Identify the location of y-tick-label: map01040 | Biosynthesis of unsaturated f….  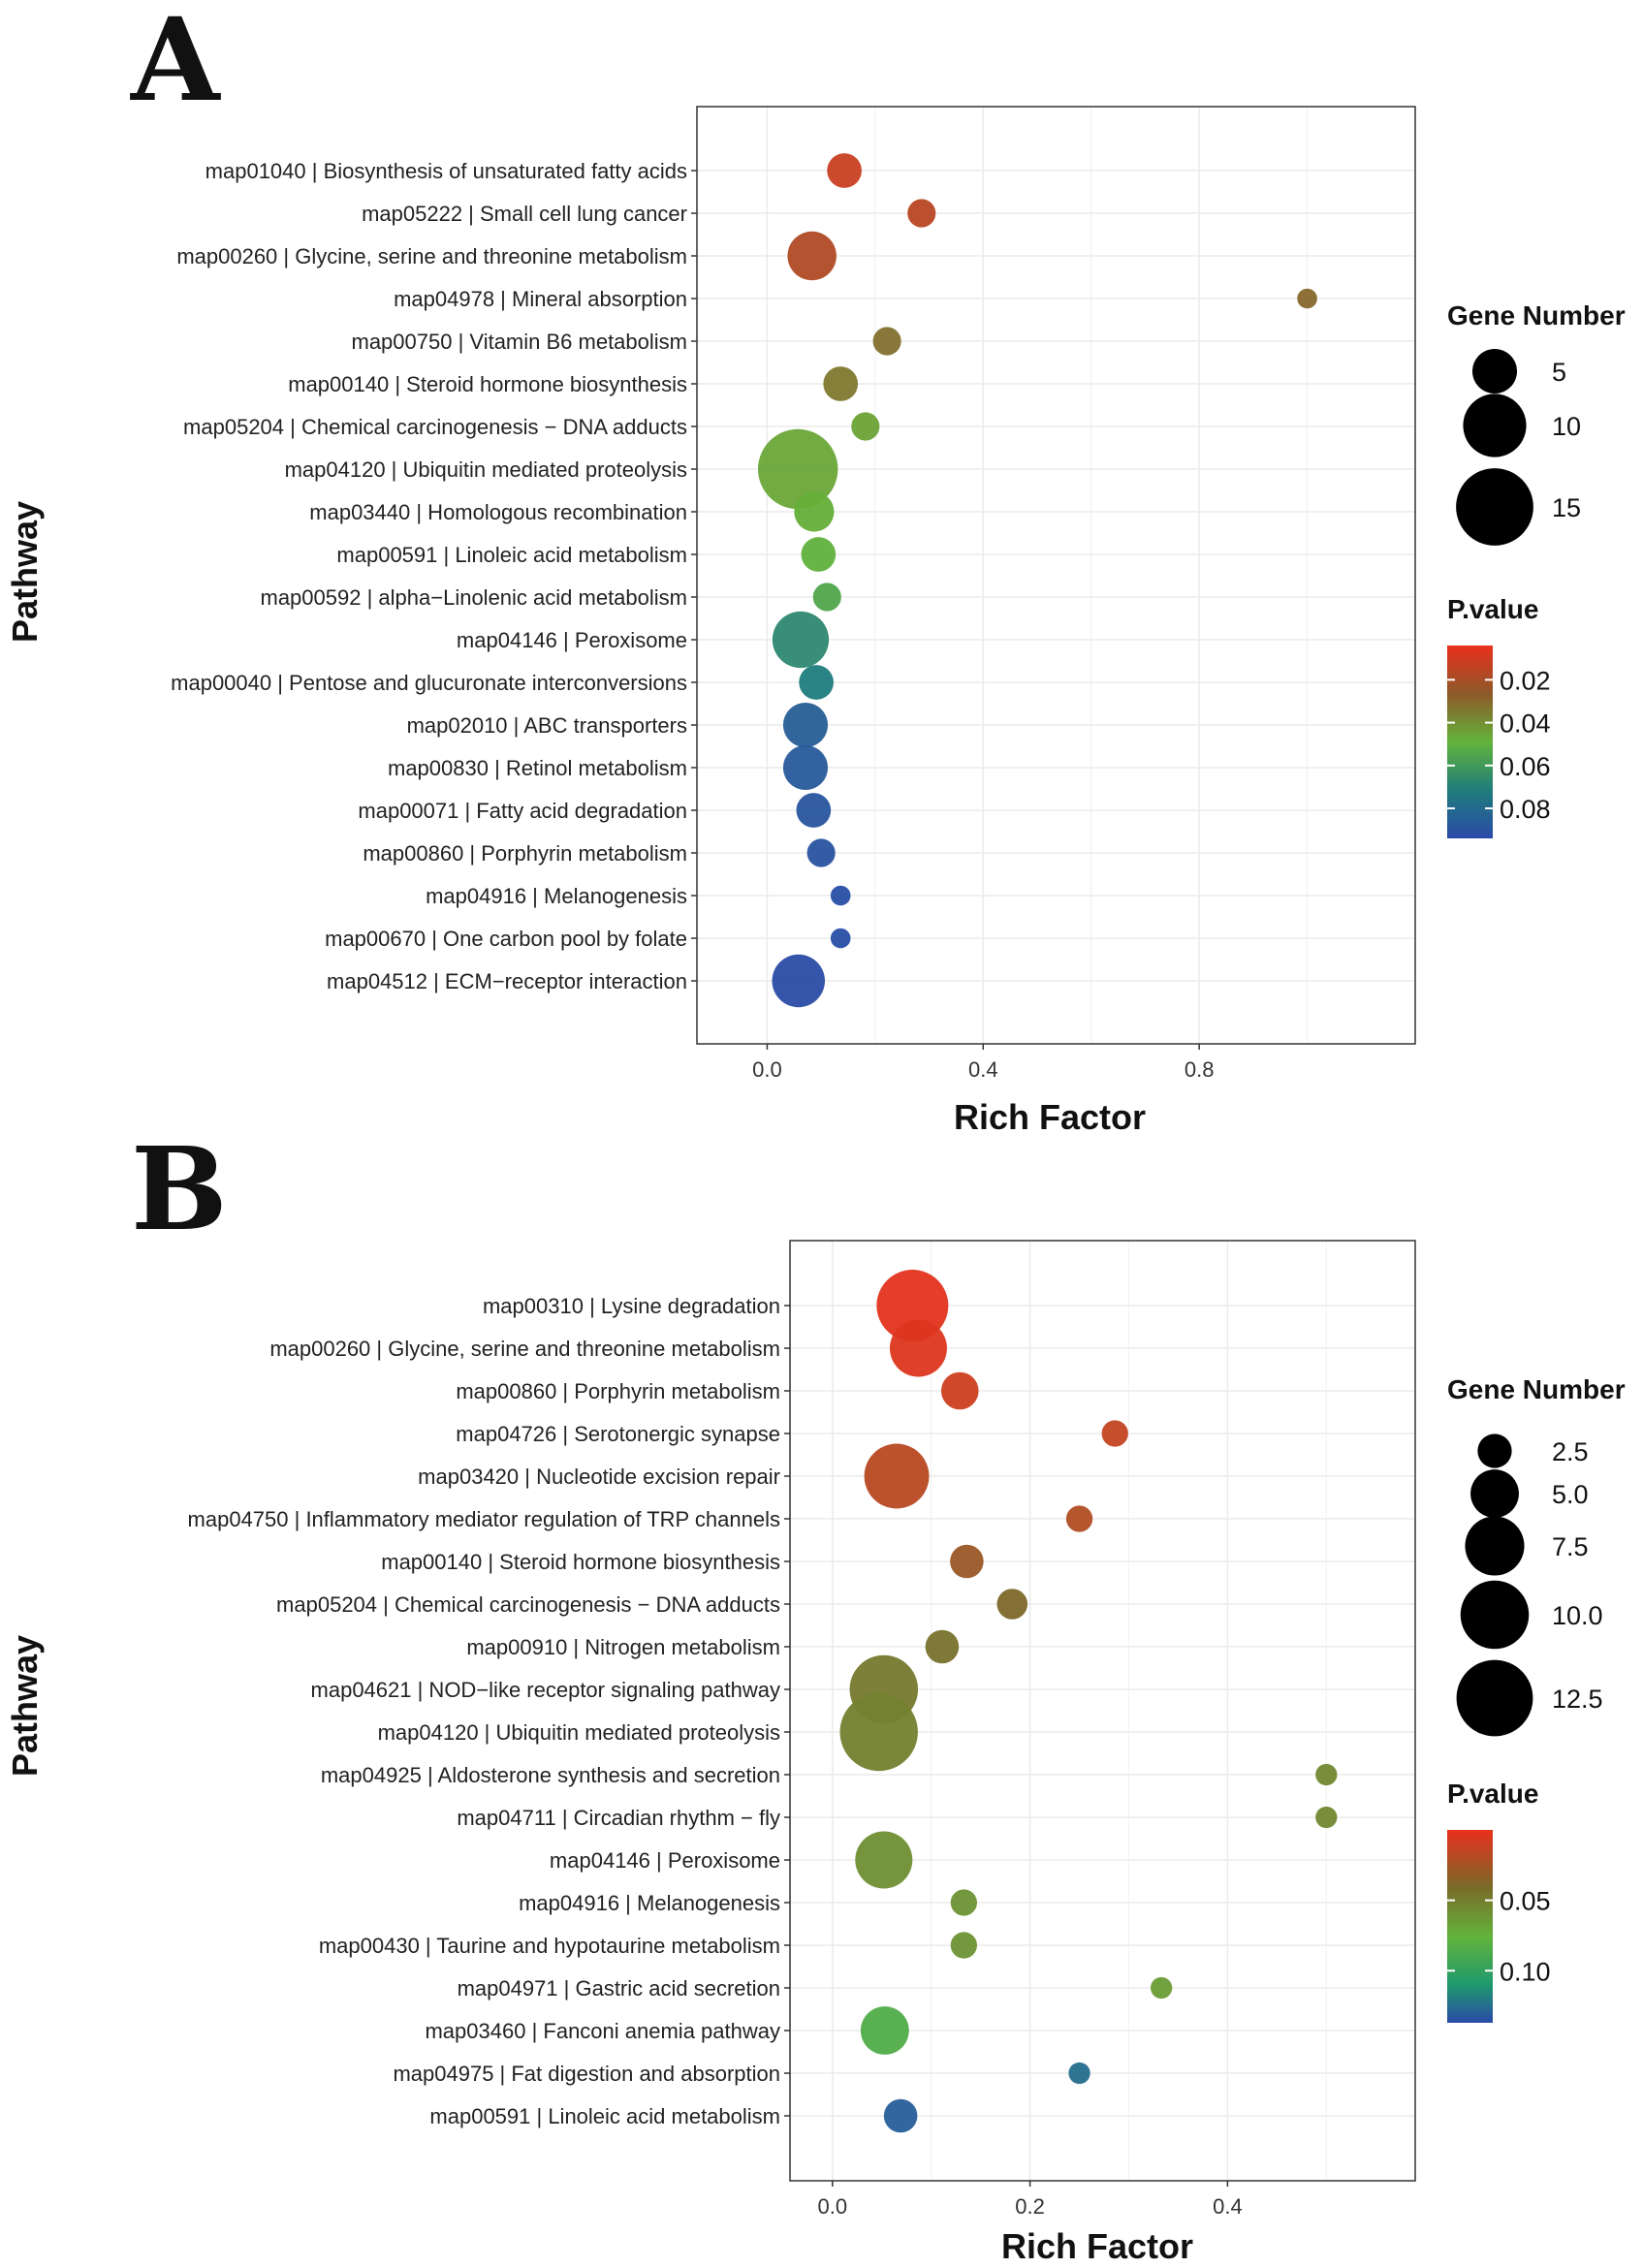
(446, 171).